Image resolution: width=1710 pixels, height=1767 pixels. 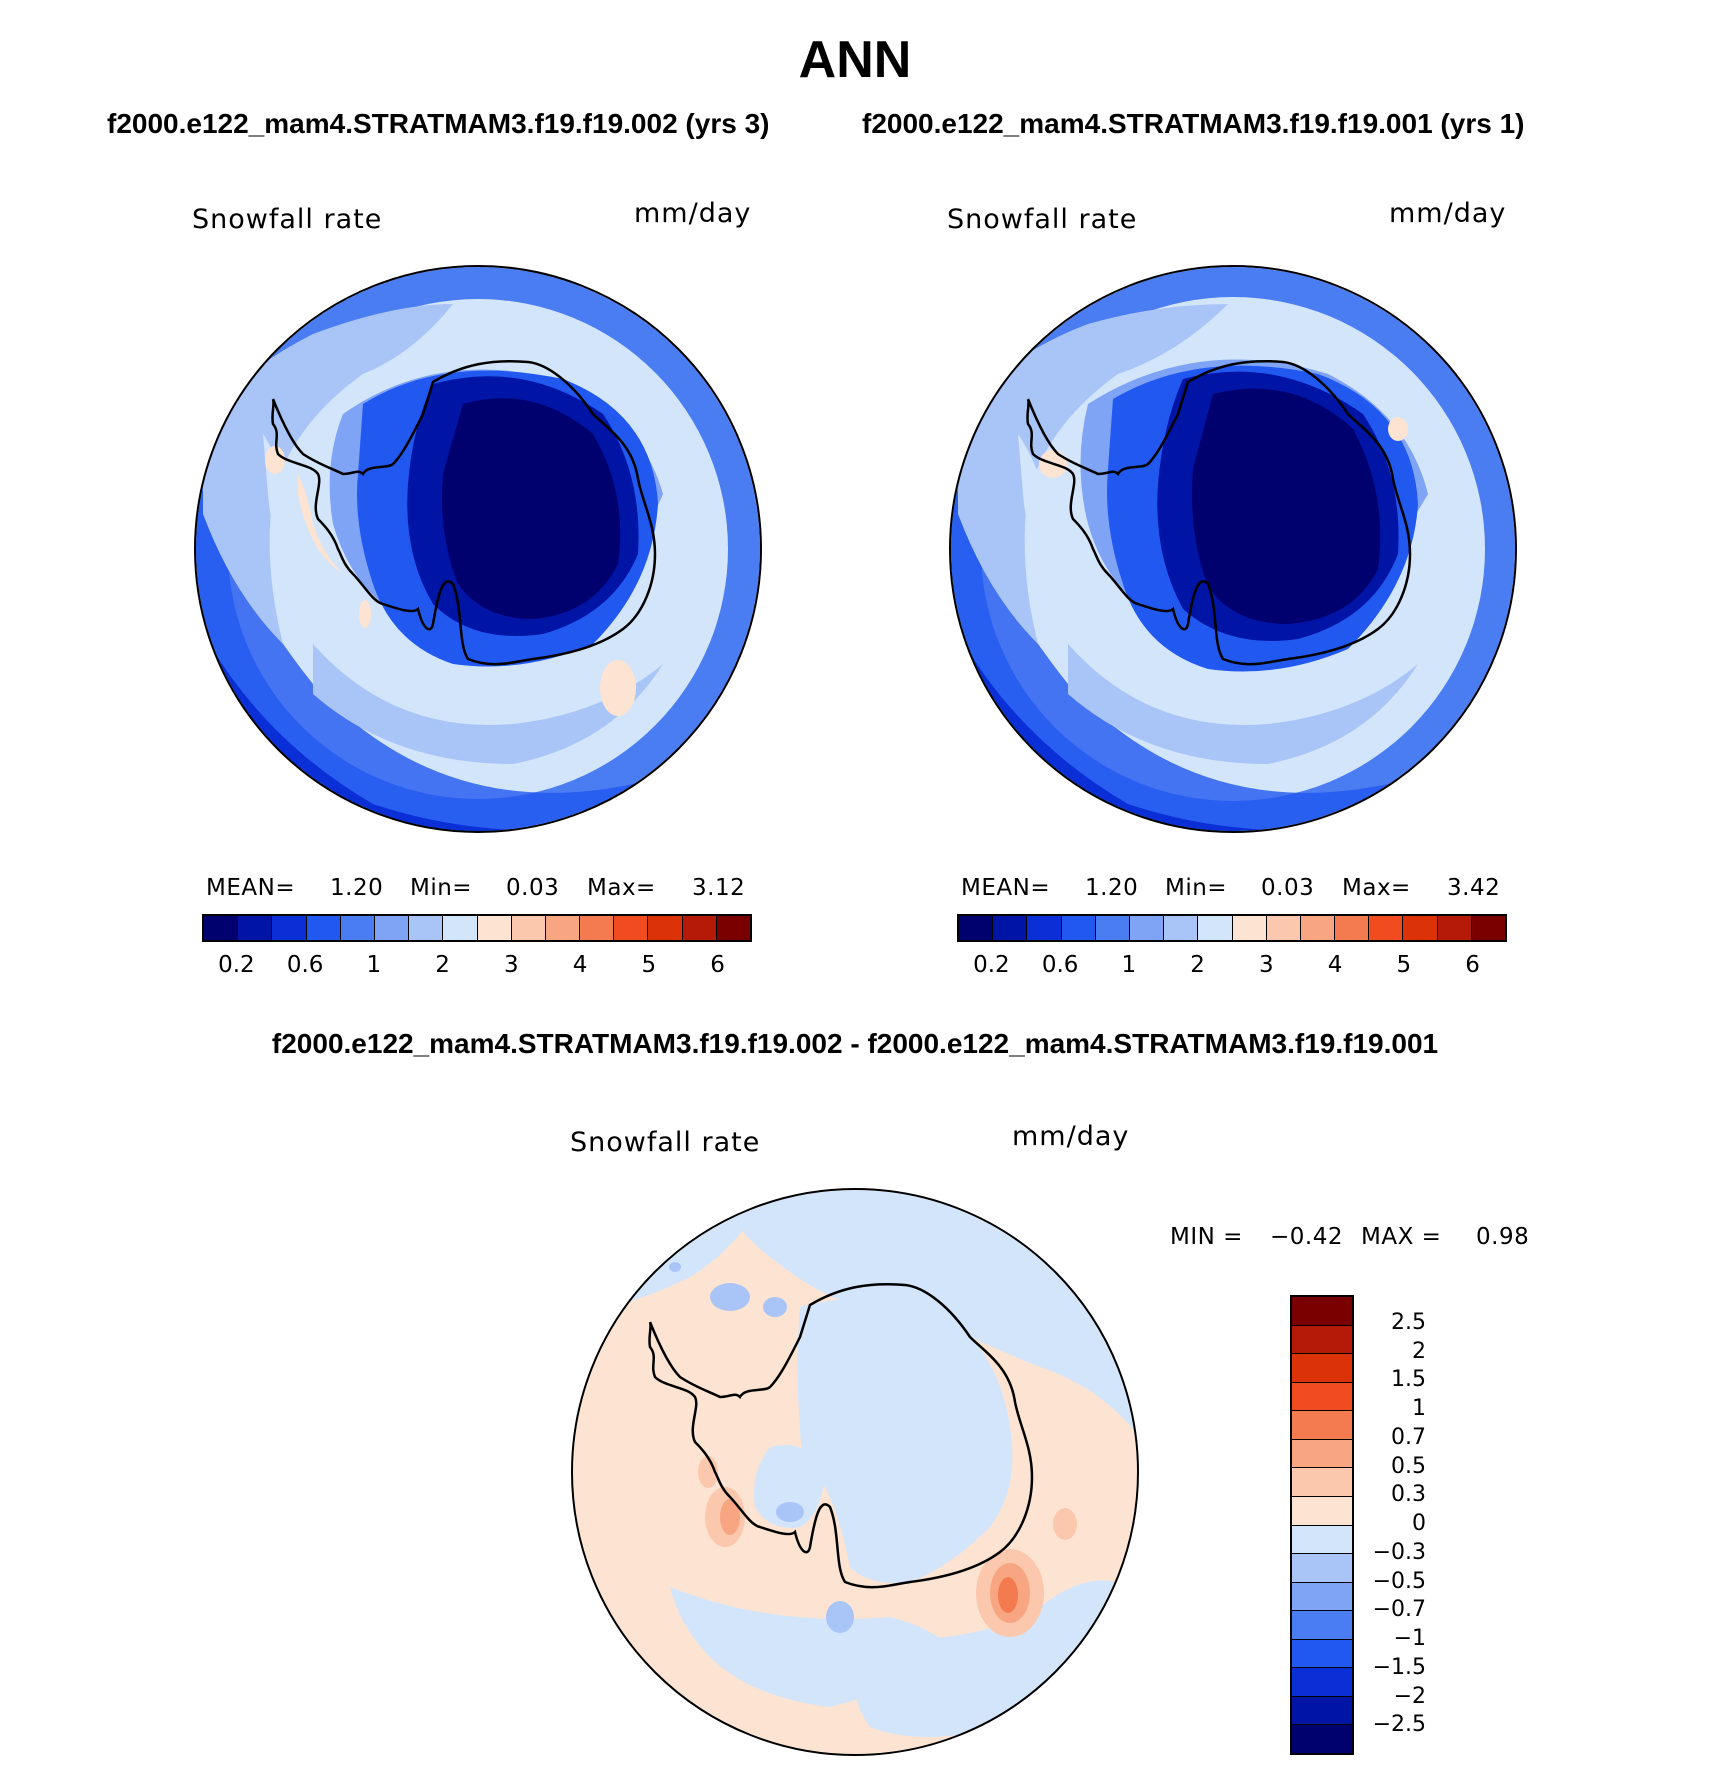 I want to click on right-mean-value: 1.20, so click(x=1112, y=888).